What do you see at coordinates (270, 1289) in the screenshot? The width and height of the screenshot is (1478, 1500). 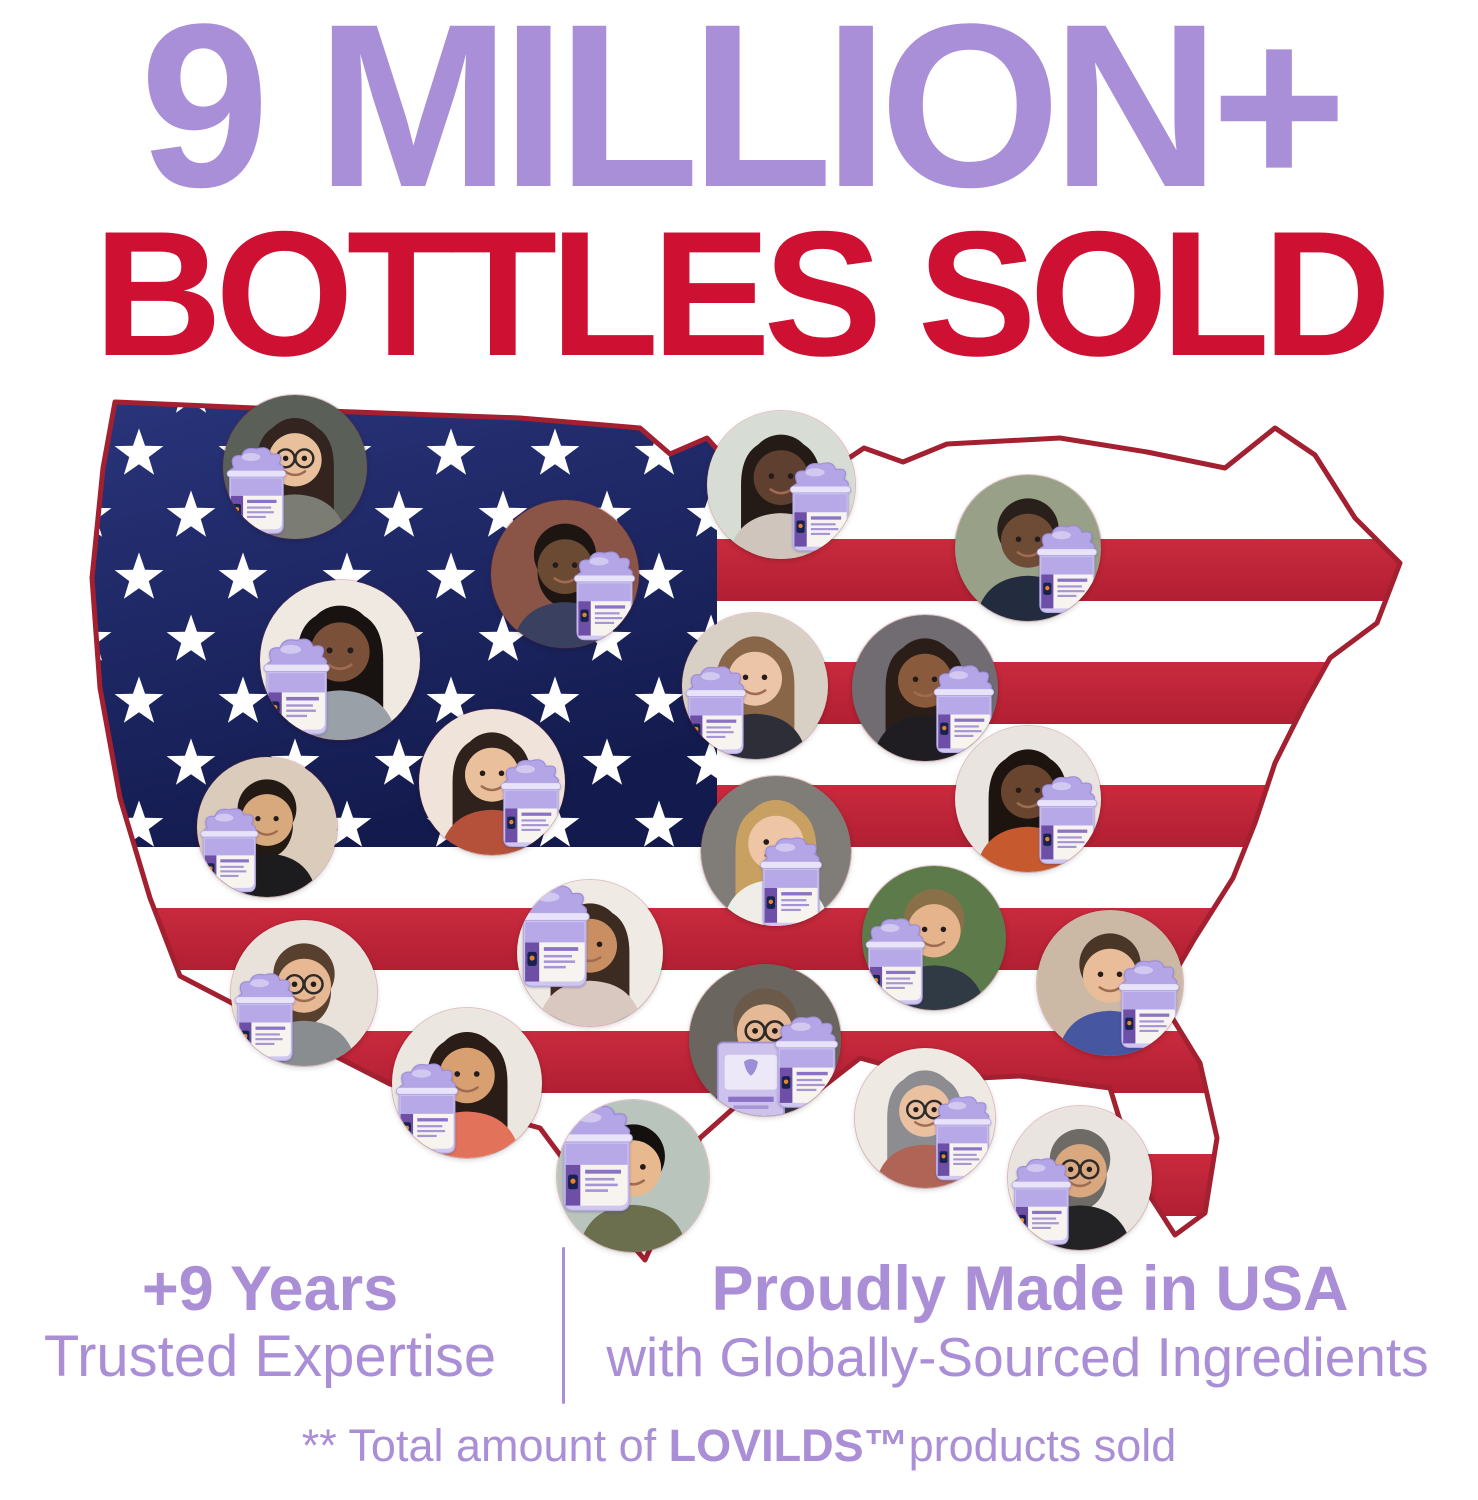 I see `stat-years-title: +9 Years` at bounding box center [270, 1289].